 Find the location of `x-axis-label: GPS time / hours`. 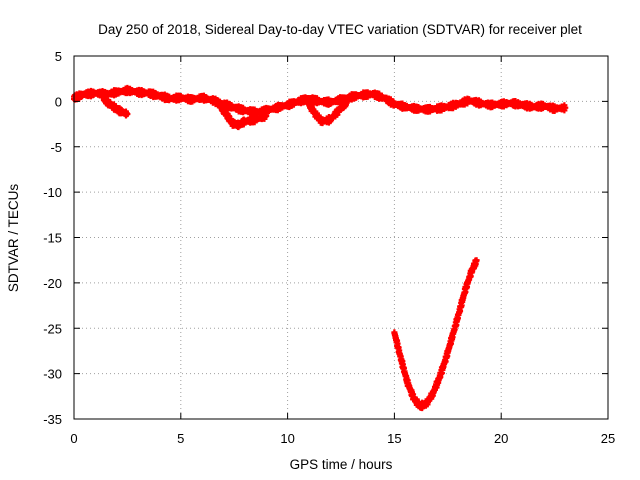

x-axis-label: GPS time / hours is located at coordinates (341, 464).